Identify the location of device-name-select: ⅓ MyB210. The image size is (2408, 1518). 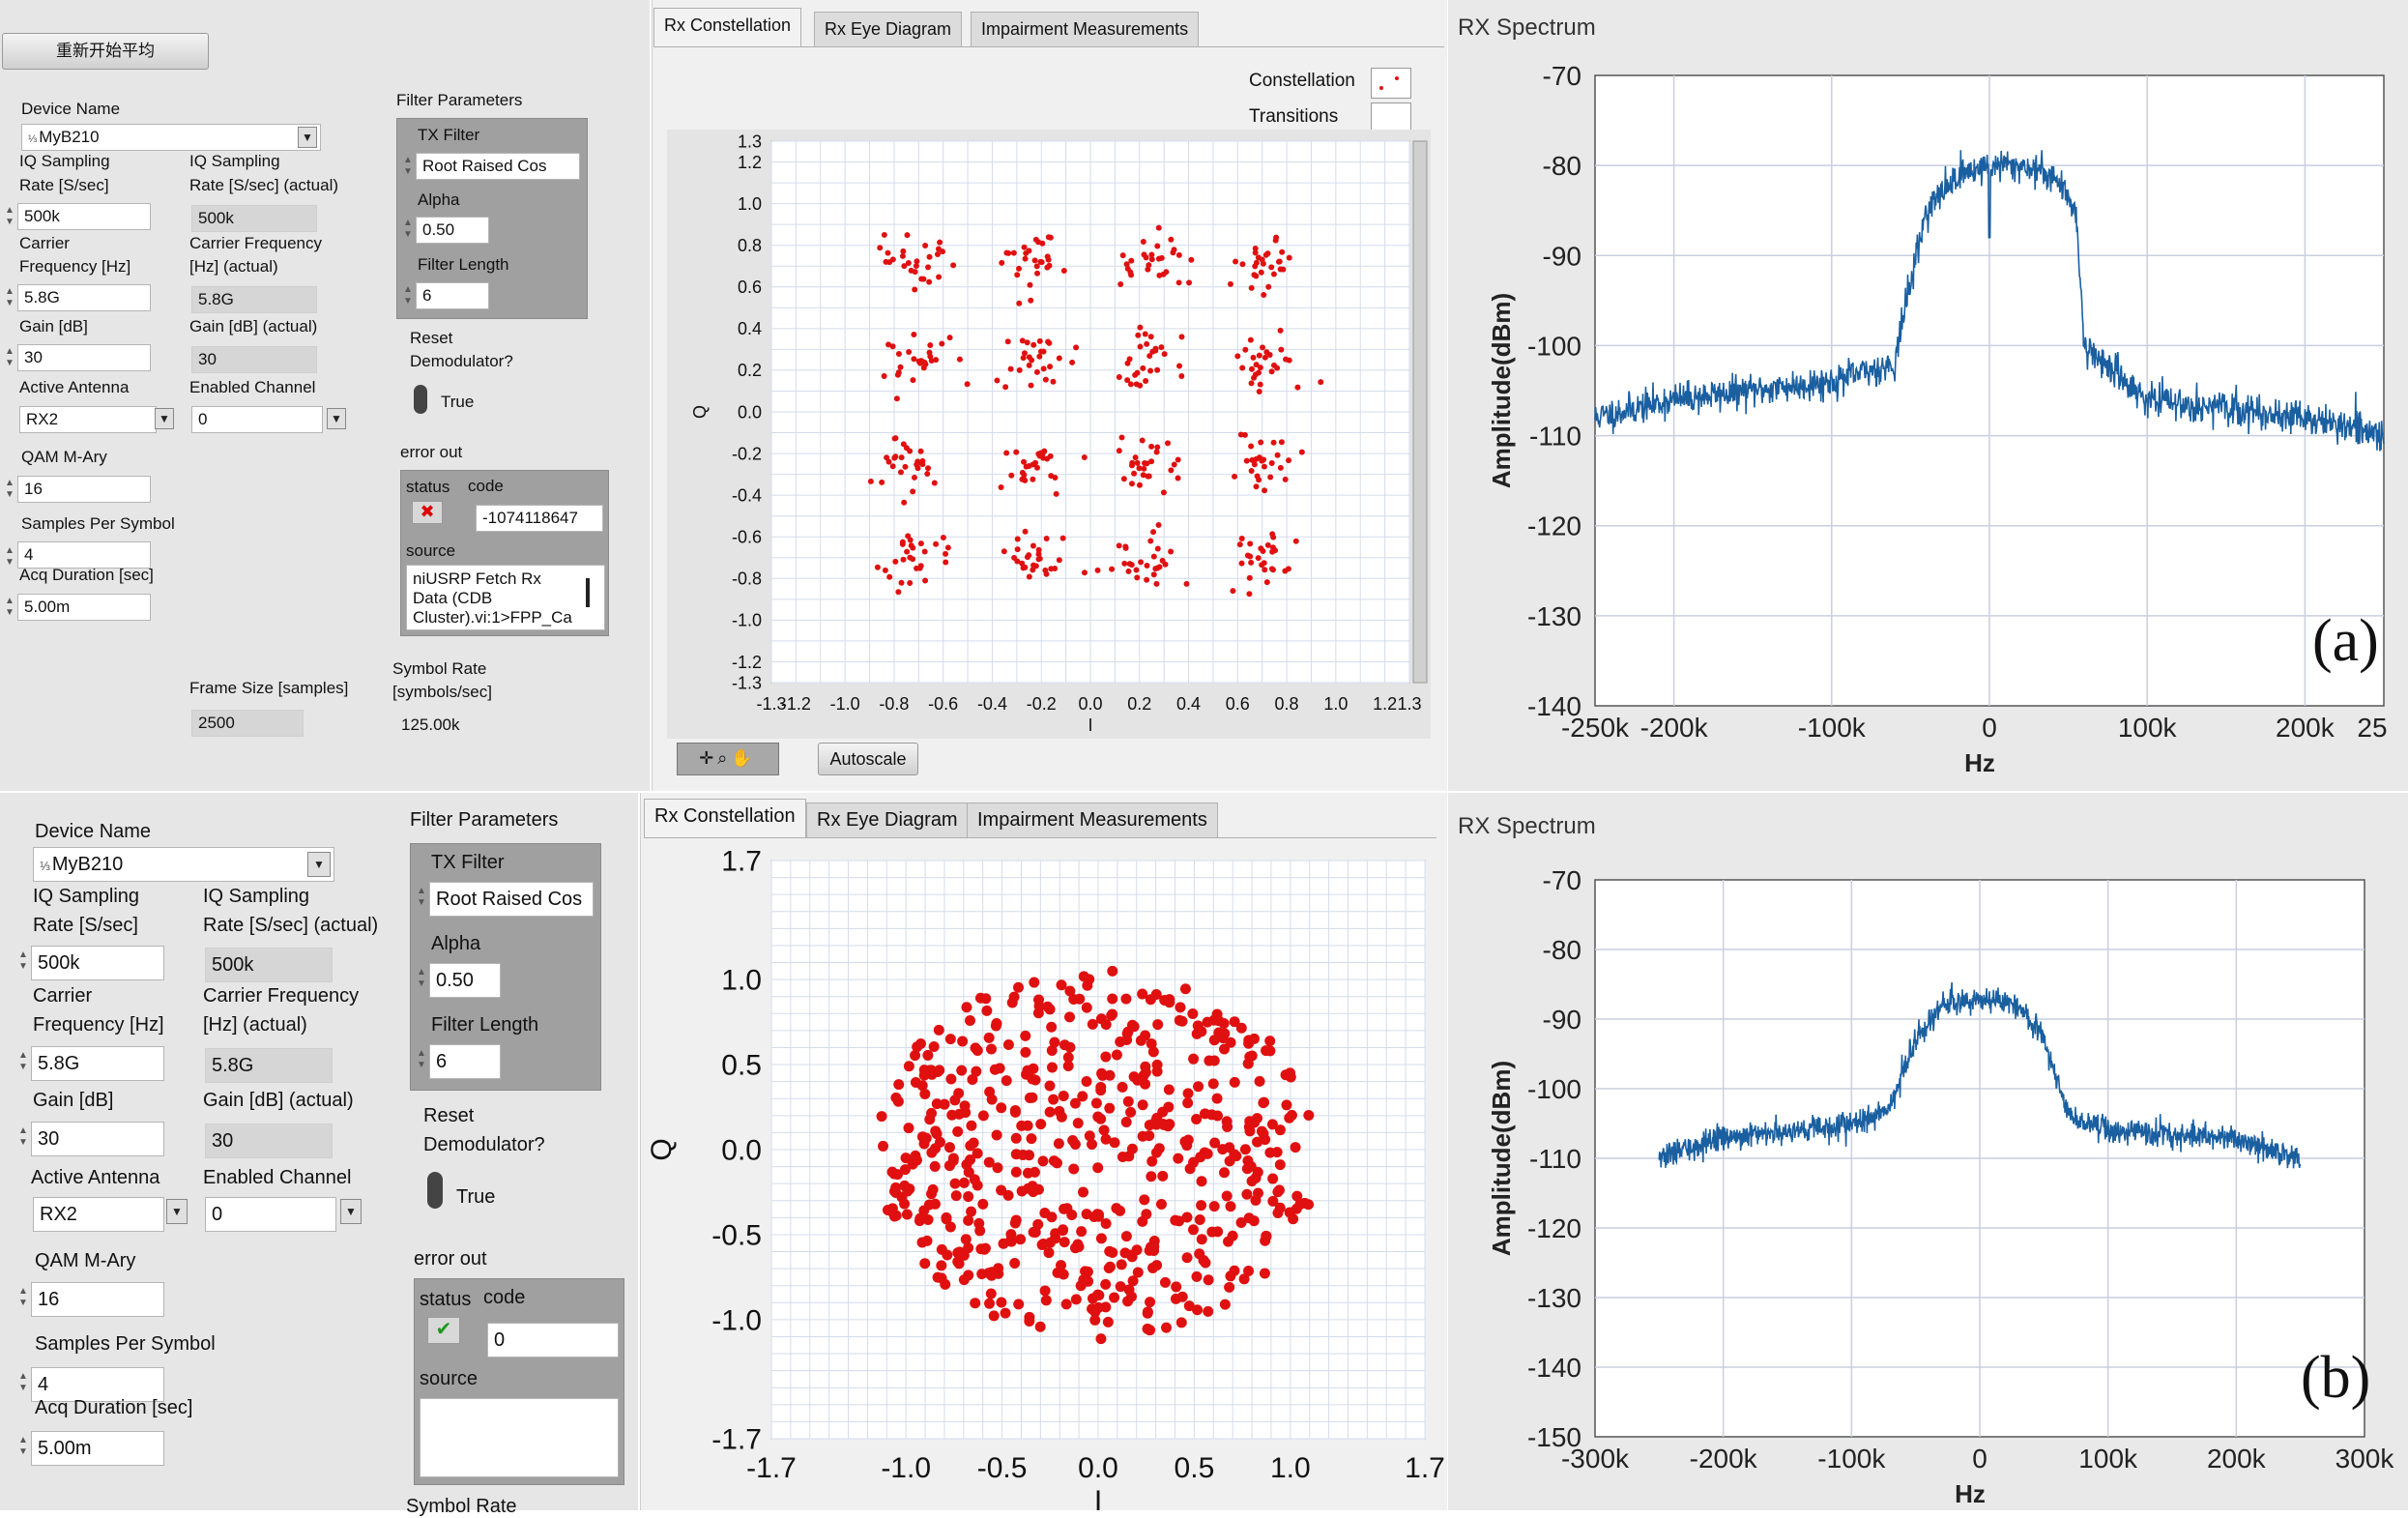
(171, 137).